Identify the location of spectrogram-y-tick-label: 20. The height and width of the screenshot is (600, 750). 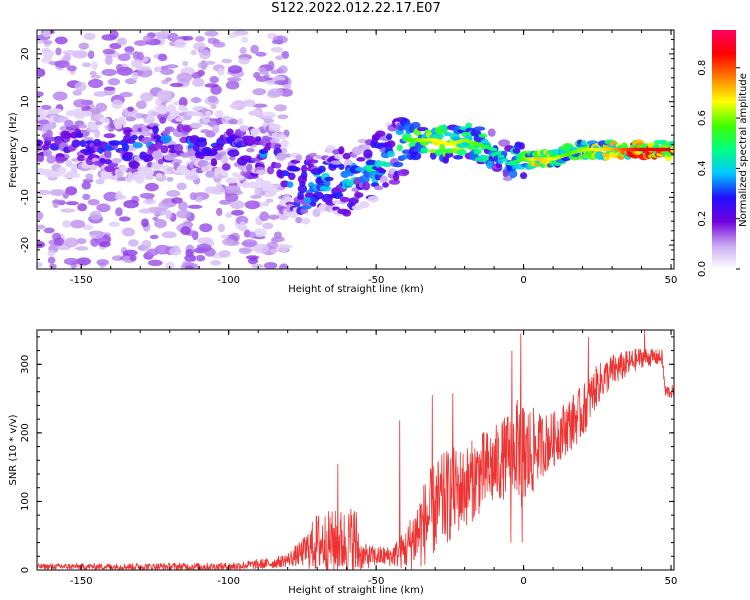
(25, 54).